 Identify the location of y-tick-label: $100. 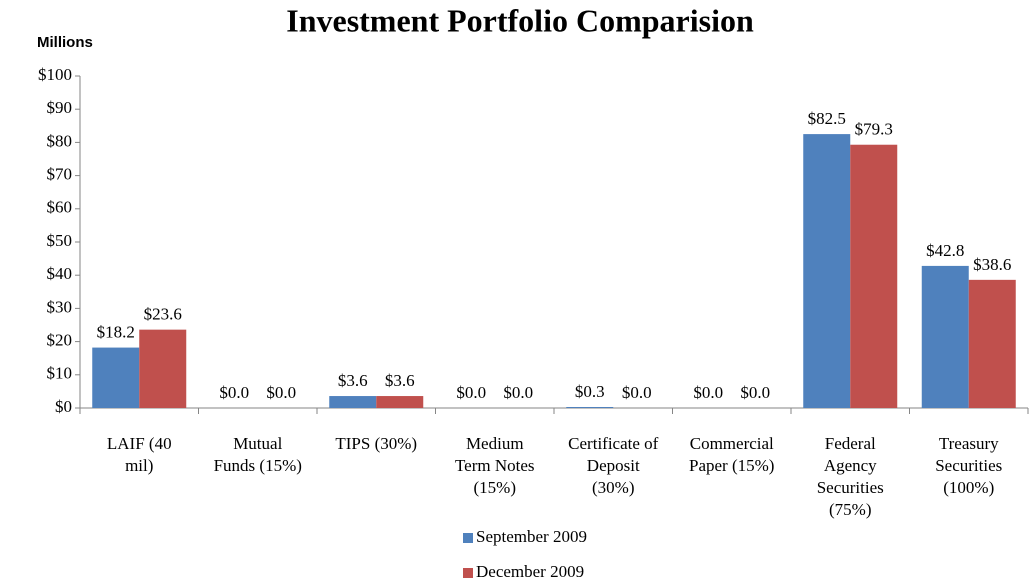
(55, 74).